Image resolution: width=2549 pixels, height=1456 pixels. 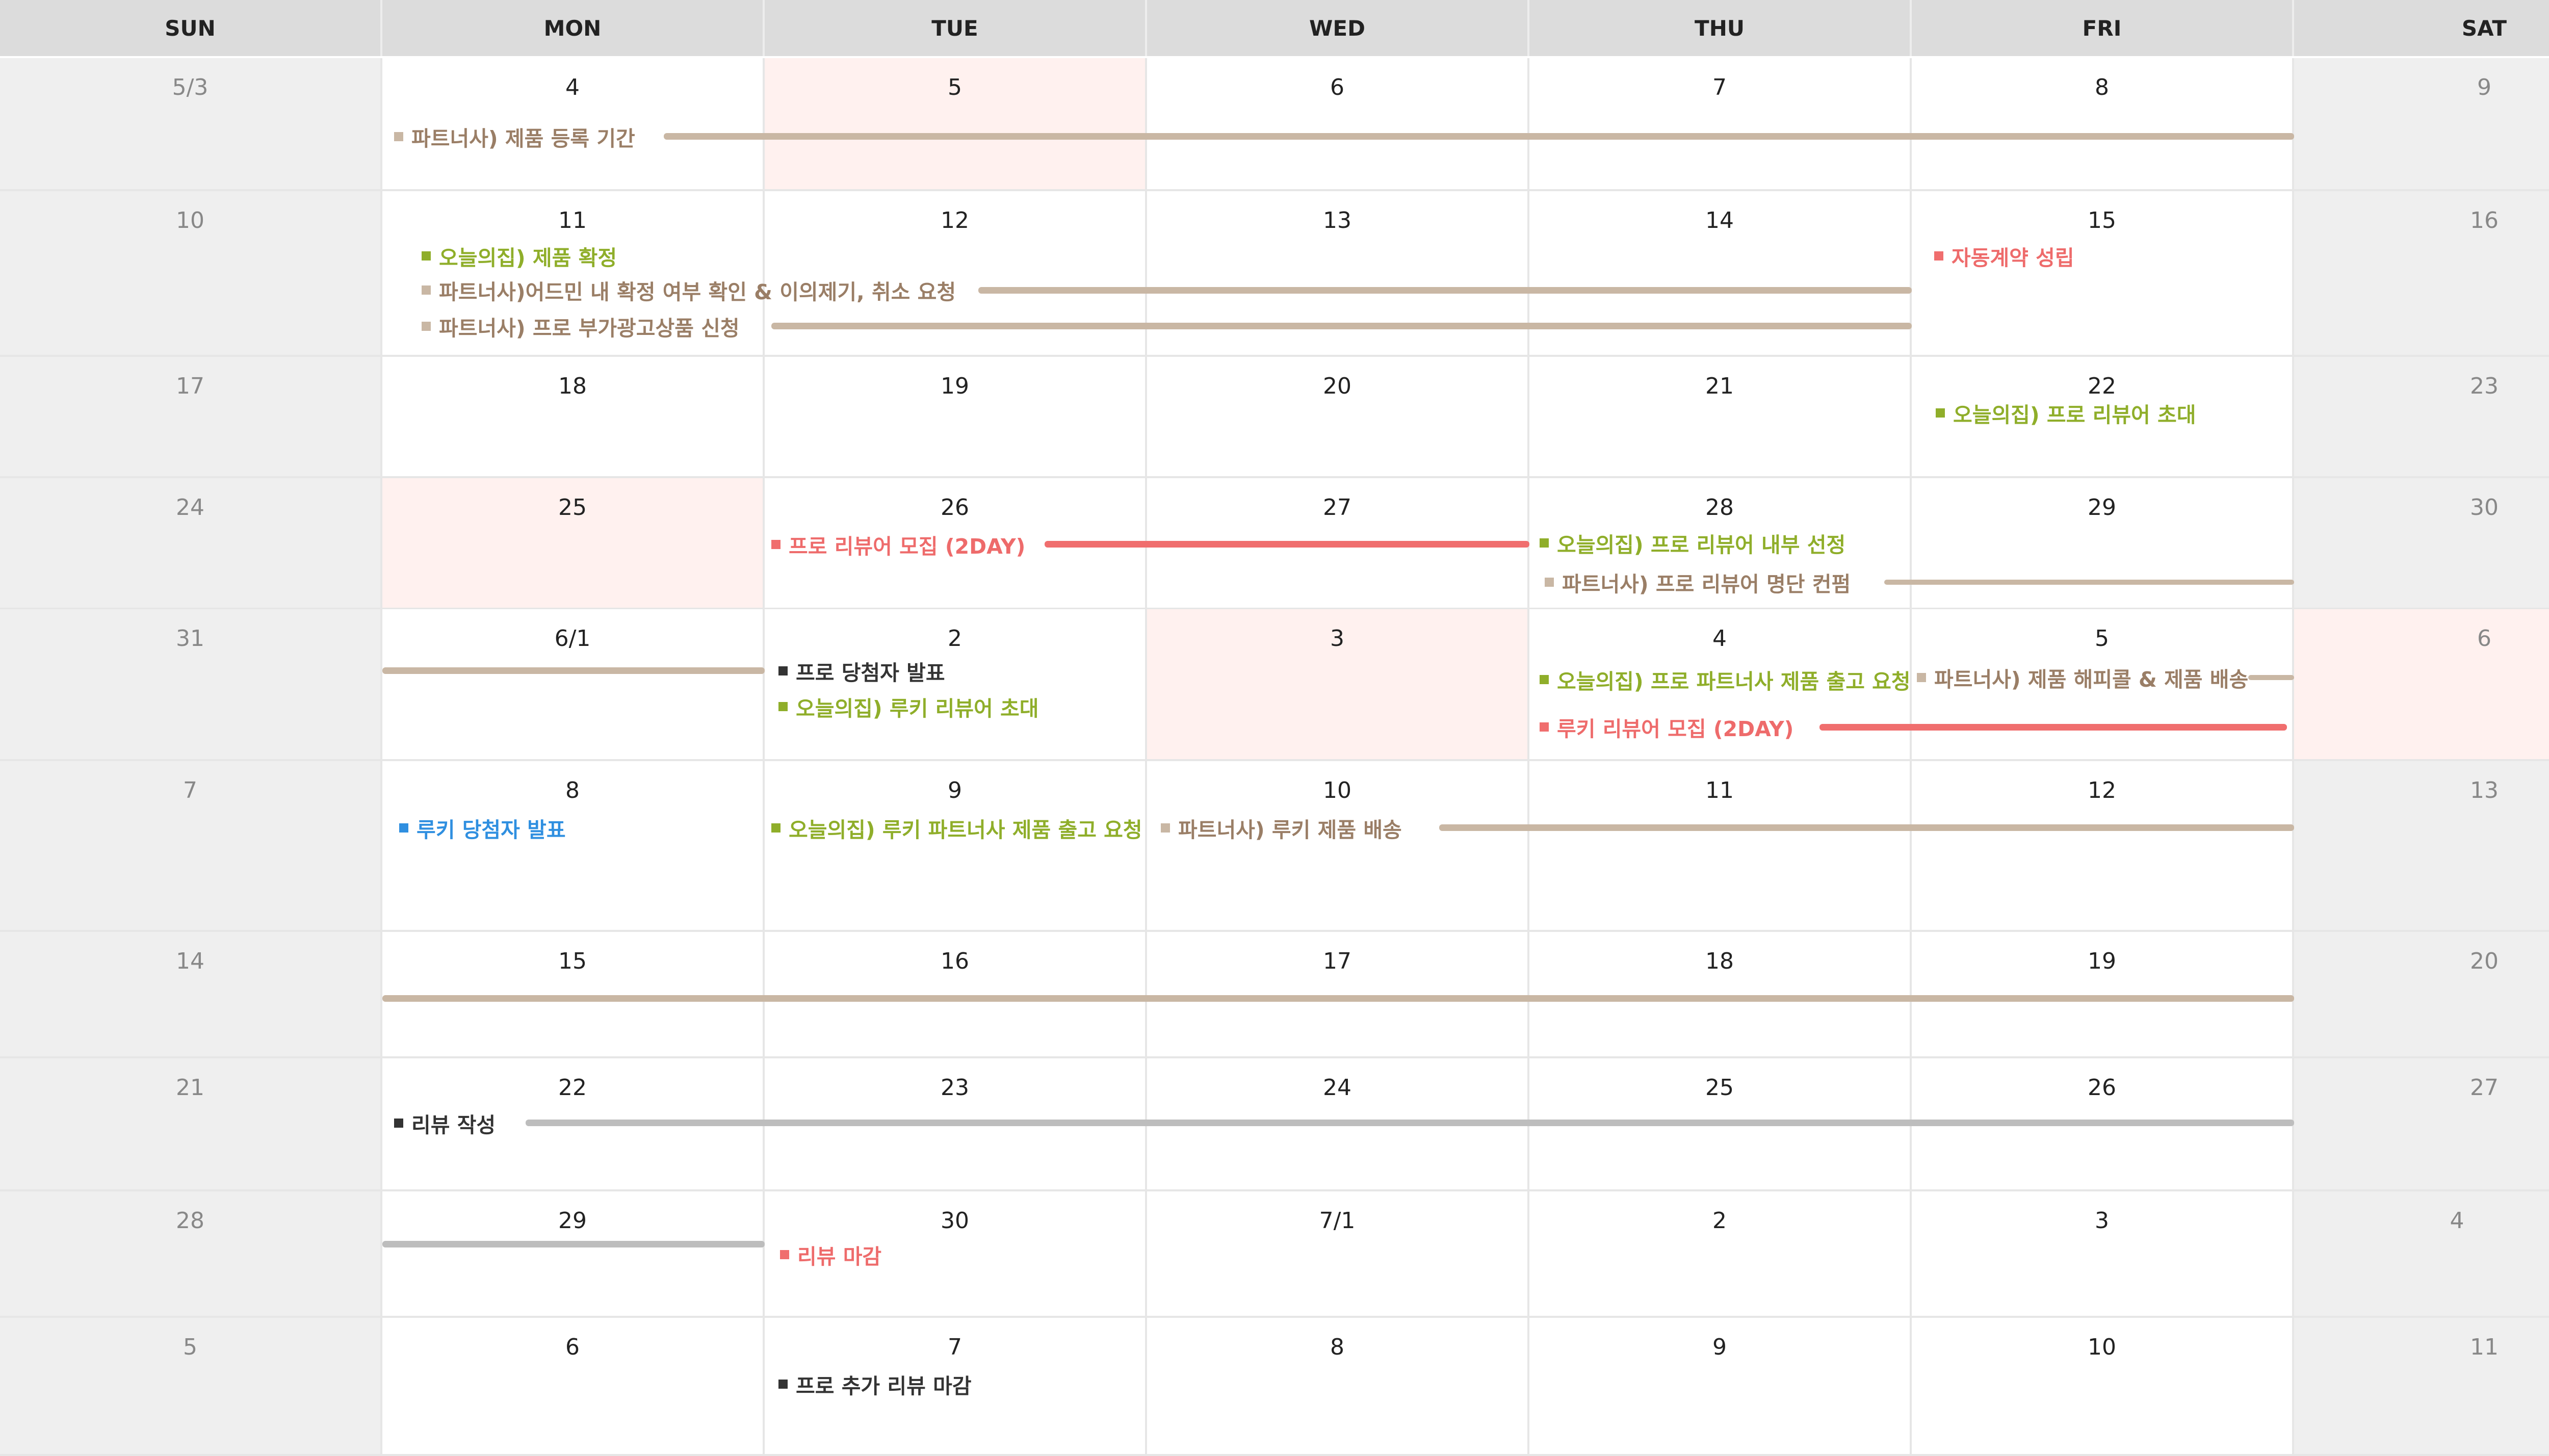 What do you see at coordinates (2082, 677) in the screenshot?
I see `event-label: 파트너사) 제품 해피콜 & 제품 배송` at bounding box center [2082, 677].